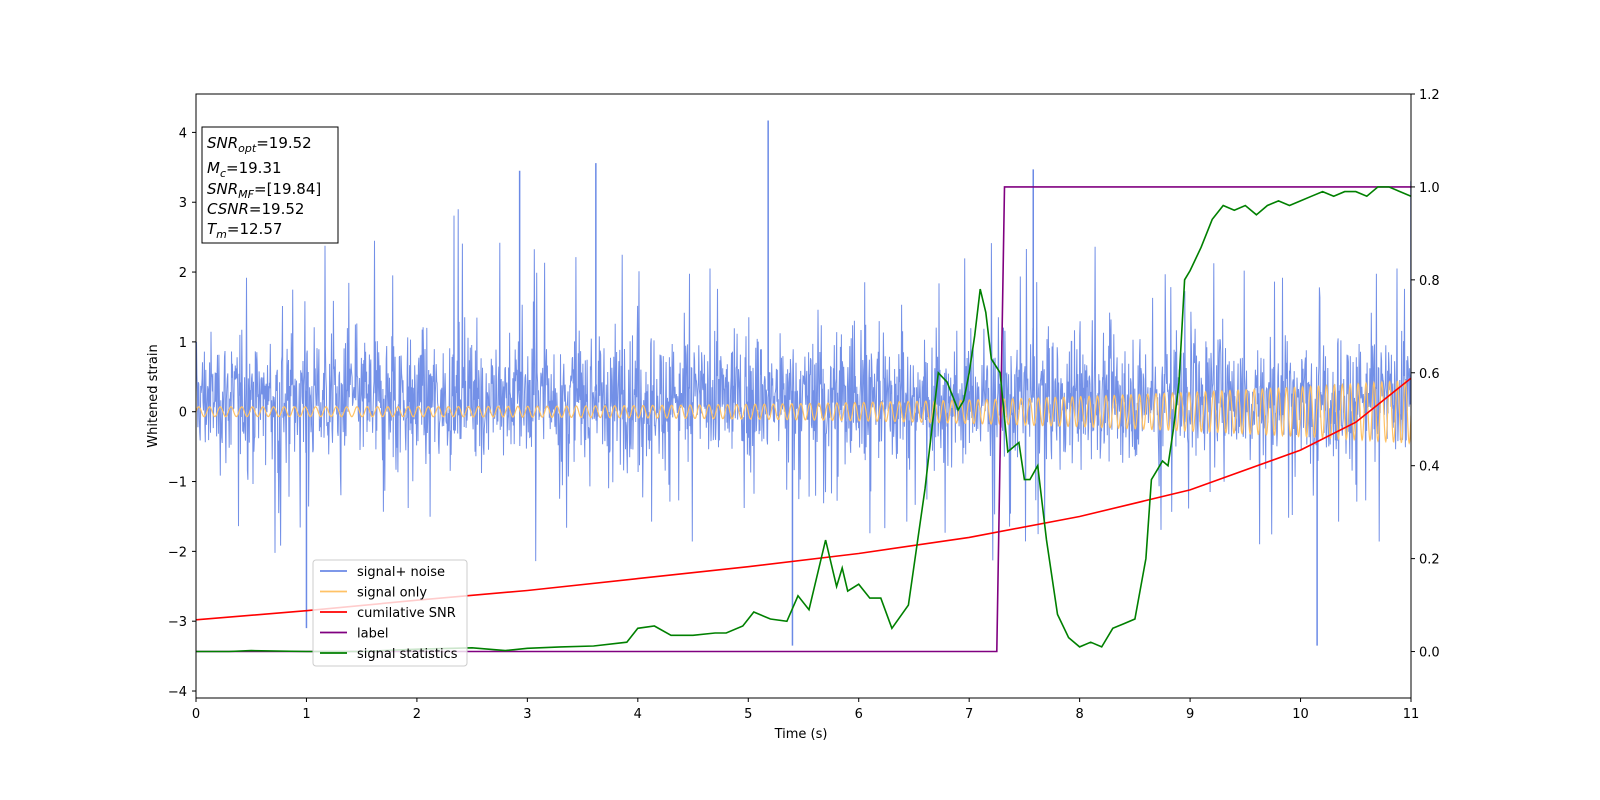 This screenshot has width=1600, height=800. Describe the element at coordinates (177, 552) in the screenshot. I see `left-y-tick-label: −2` at that location.